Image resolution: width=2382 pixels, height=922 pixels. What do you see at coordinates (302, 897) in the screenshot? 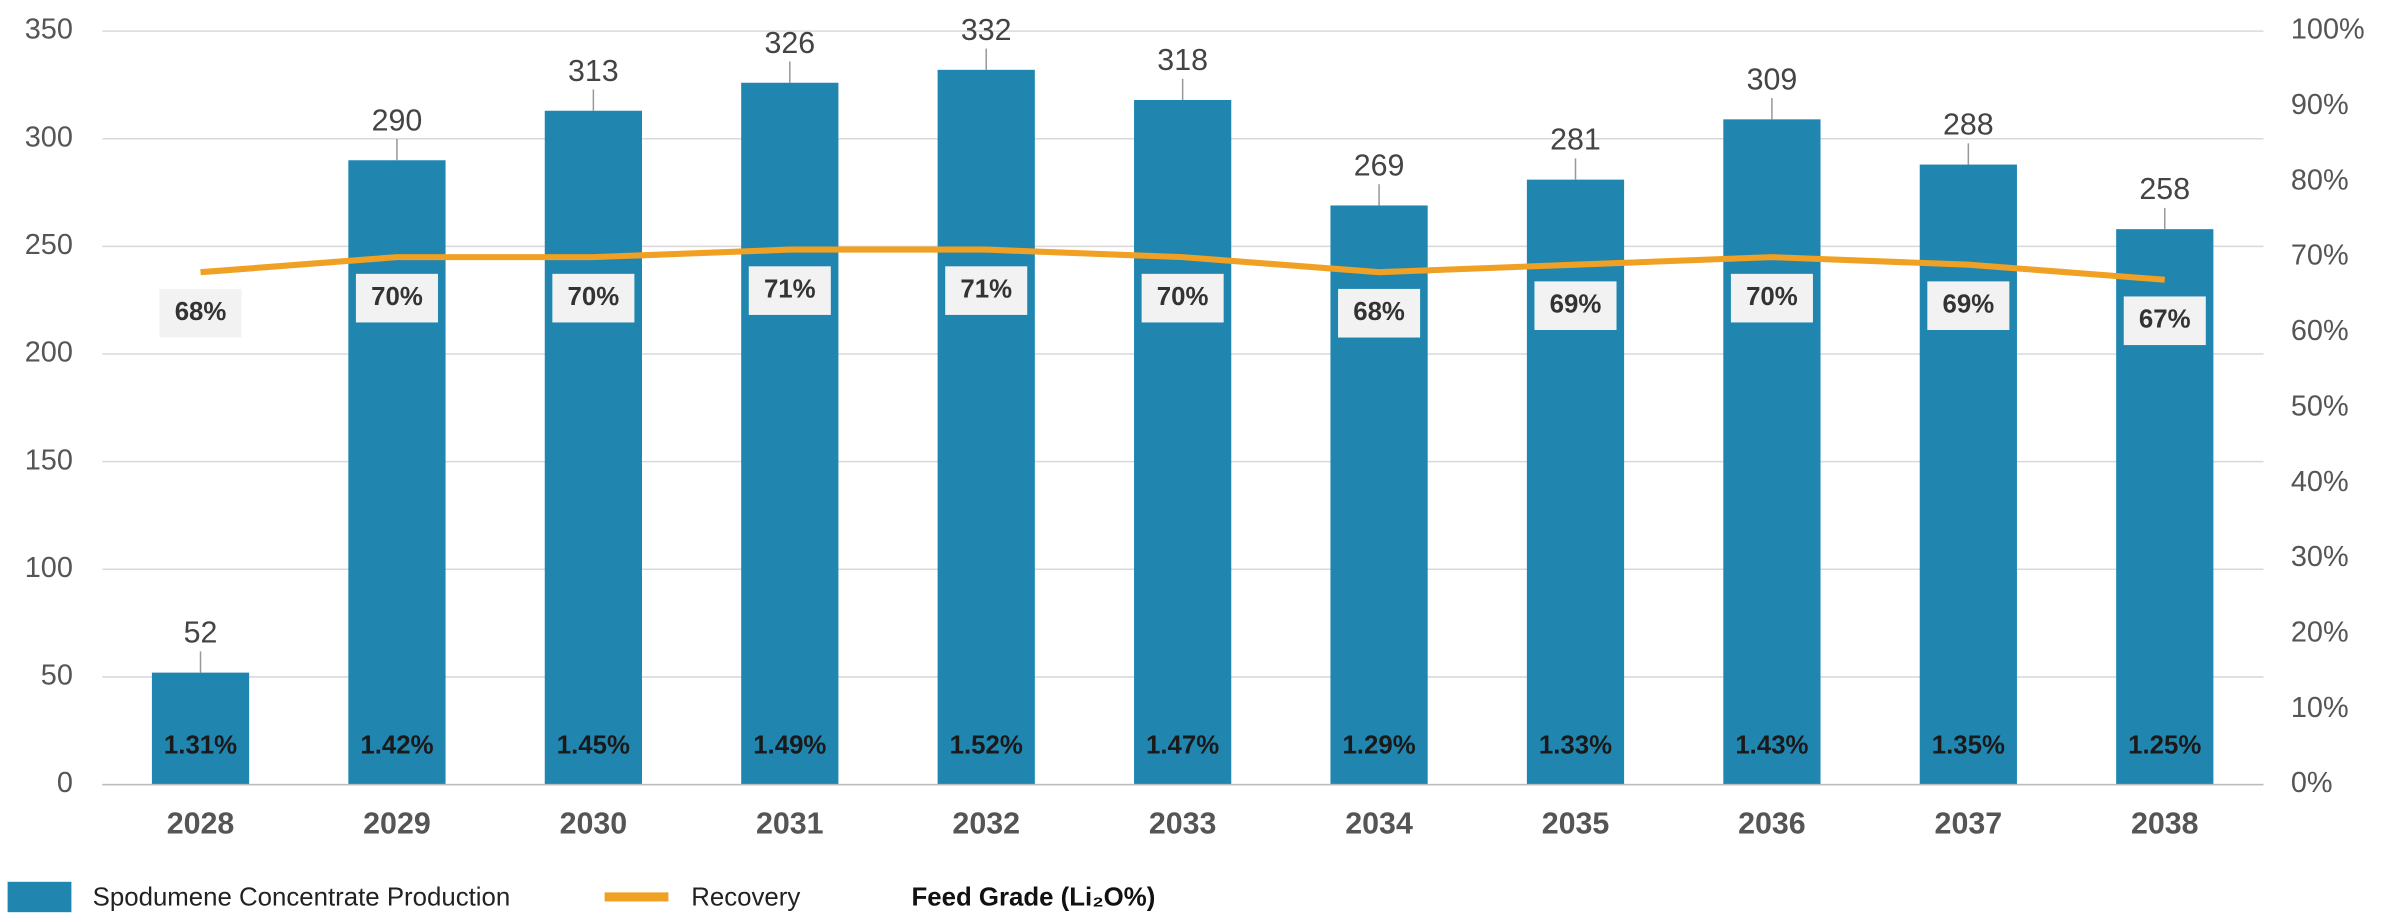
I see `legend-label: Spodumene Concentrate Production` at bounding box center [302, 897].